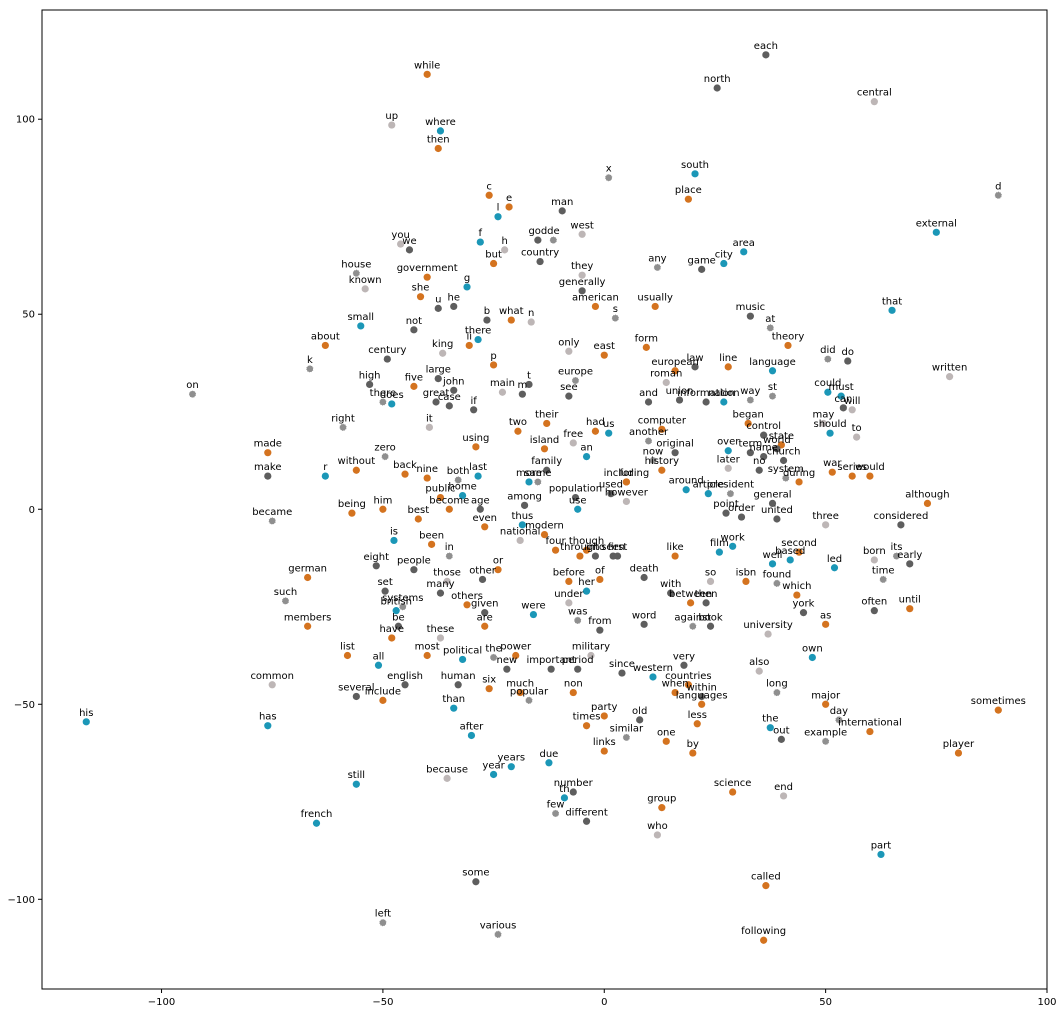 The width and height of the screenshot is (1062, 1013). I want to click on point-label: into, so click(595, 547).